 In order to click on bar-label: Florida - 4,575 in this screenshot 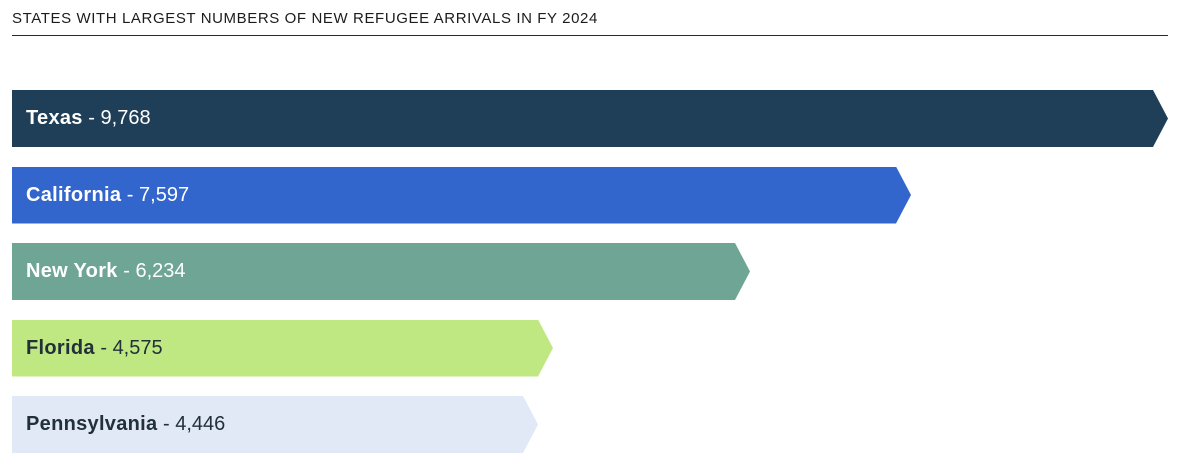, I will do `click(94, 348)`.